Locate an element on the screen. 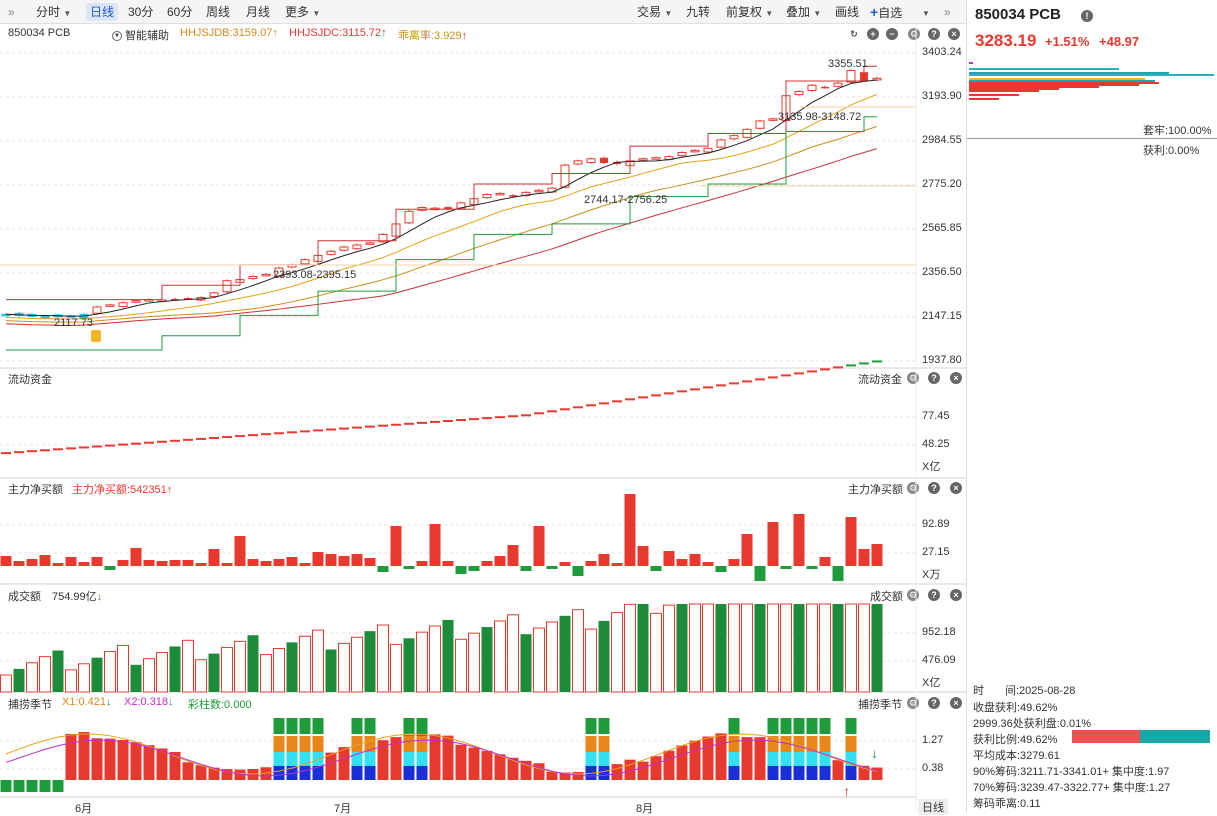  tab-weekly: 周线 is located at coordinates (218, 12).